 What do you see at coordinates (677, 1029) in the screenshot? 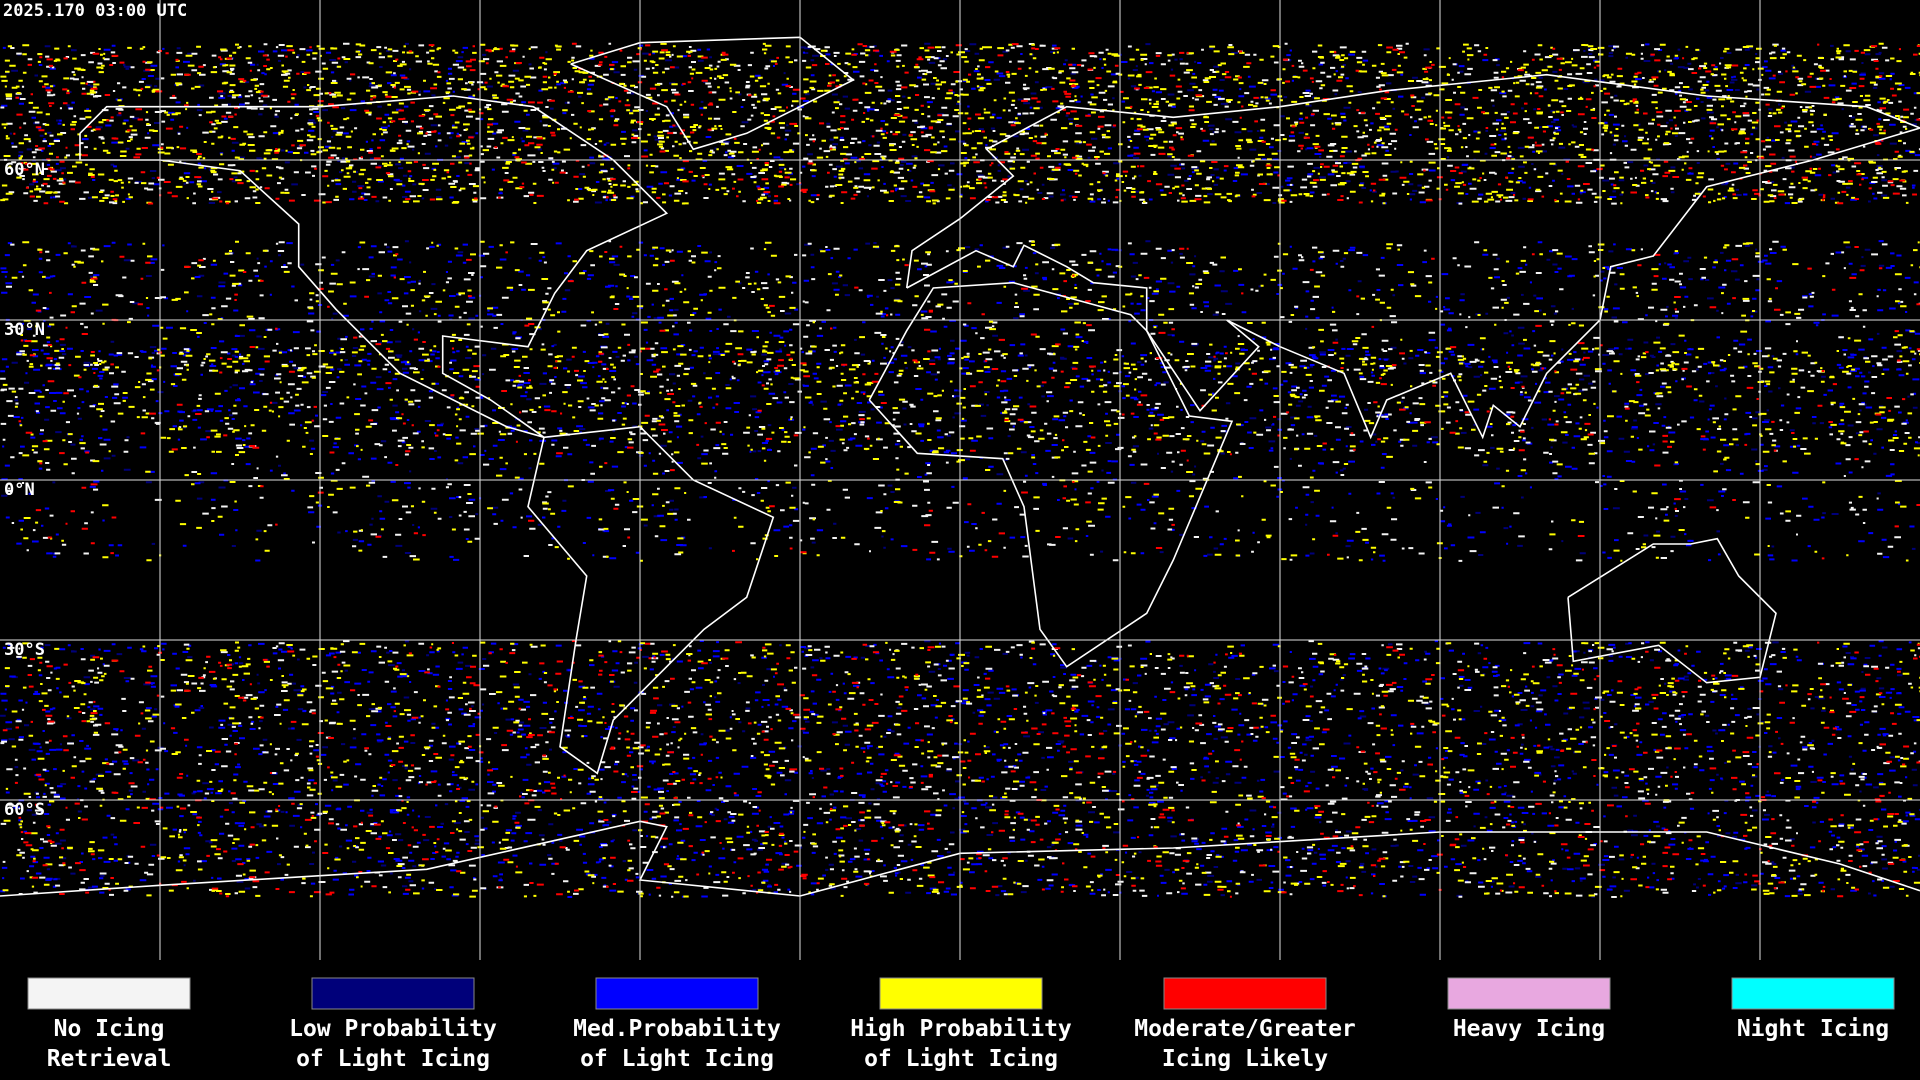
I see `legend-label: Med.Probability` at bounding box center [677, 1029].